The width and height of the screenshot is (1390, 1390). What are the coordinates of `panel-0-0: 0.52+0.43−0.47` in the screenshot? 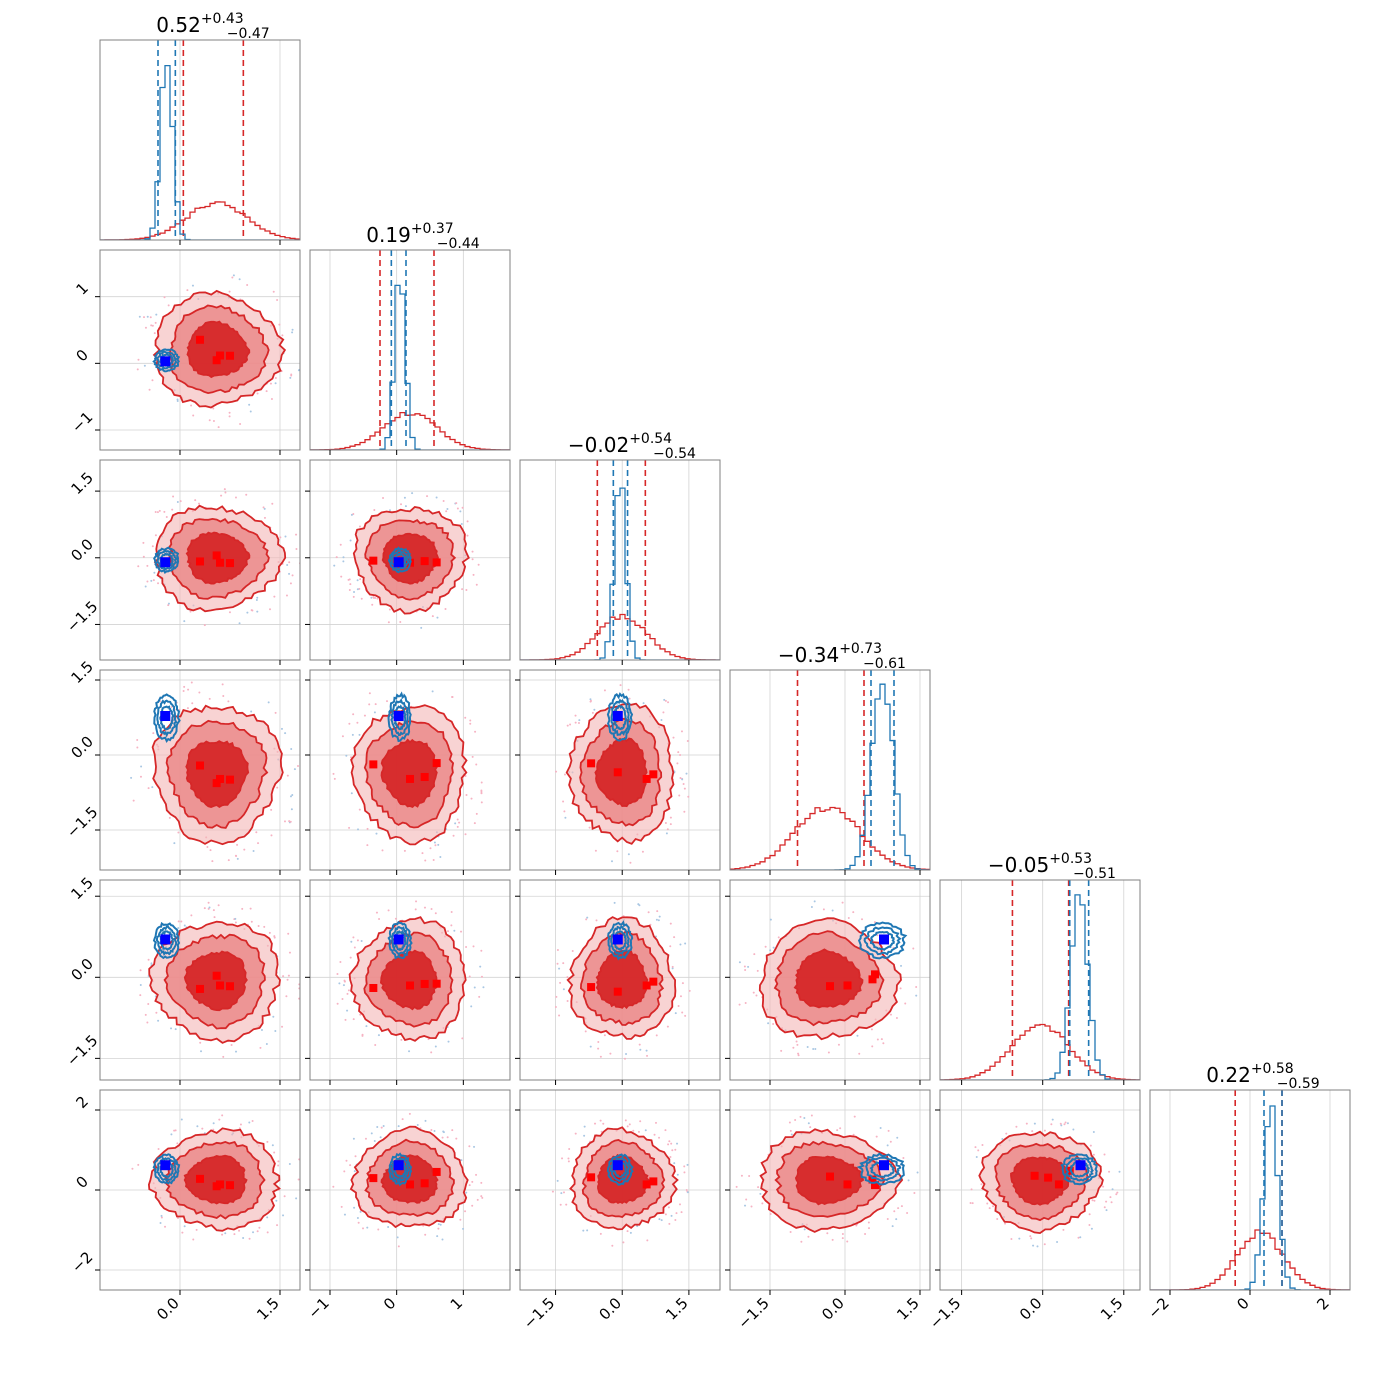 It's located at (200, 128).